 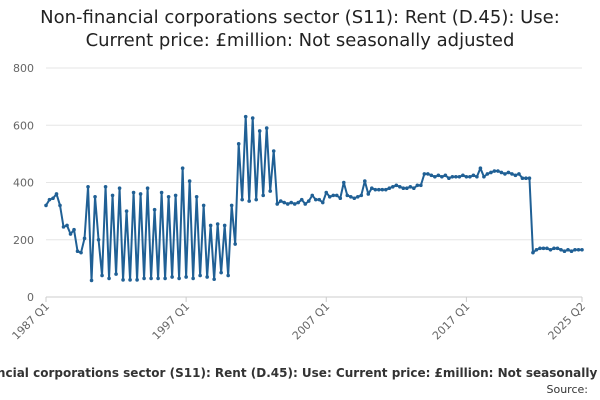 What do you see at coordinates (23, 125) in the screenshot?
I see `y-tick-label: 600` at bounding box center [23, 125].